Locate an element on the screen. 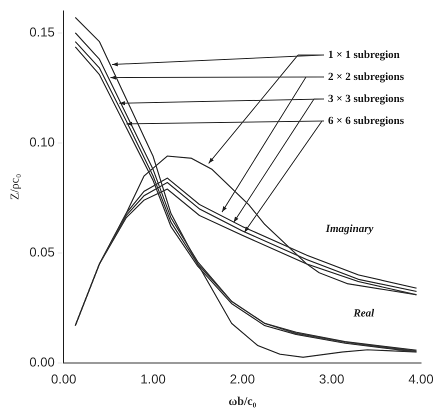 The width and height of the screenshot is (437, 417). legend-label: 2 × 2 subregions is located at coordinates (366, 76).